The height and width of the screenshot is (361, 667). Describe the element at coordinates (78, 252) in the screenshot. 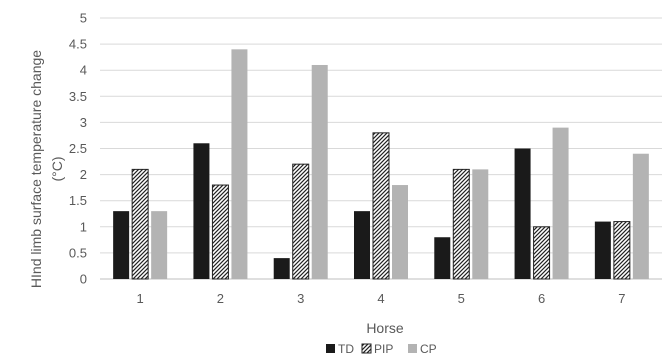

I see `y-tick-label: 0.5` at that location.